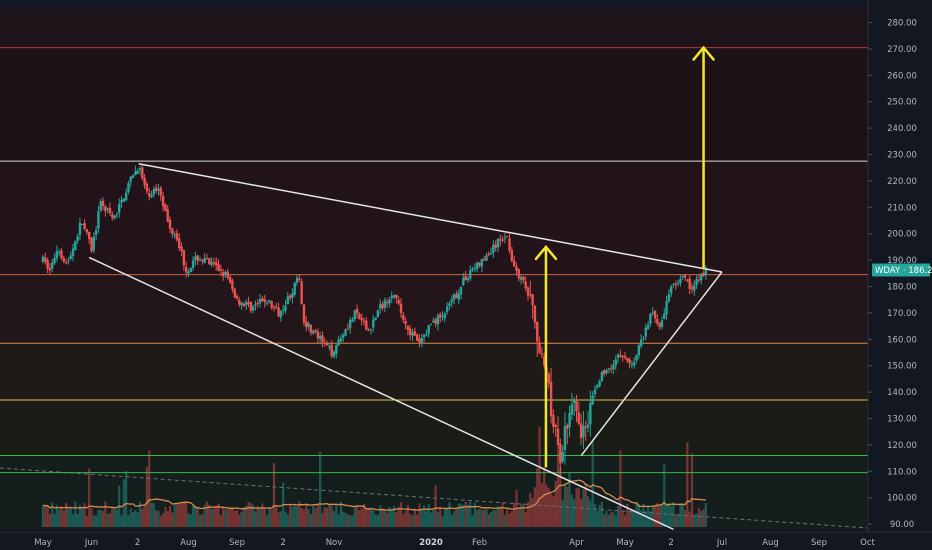  I want to click on x-tick-label: Sep, so click(819, 543).